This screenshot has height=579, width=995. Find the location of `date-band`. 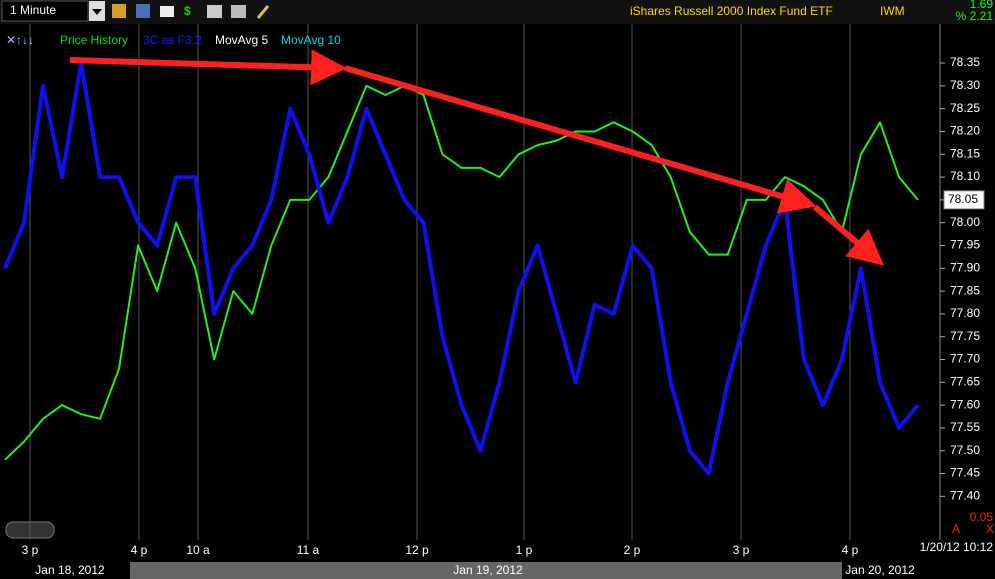

date-band is located at coordinates (486, 570).